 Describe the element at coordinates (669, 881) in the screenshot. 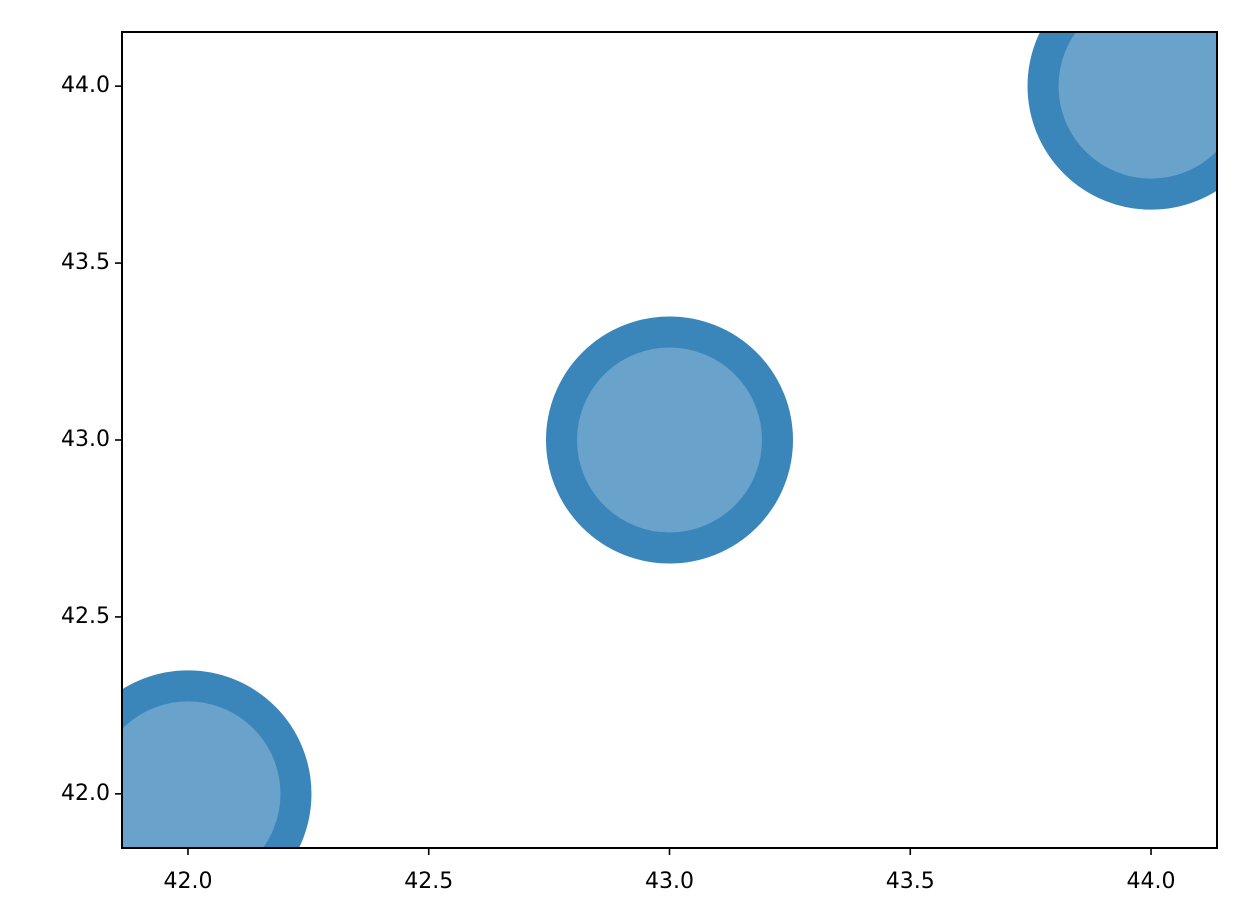

I see `x-tick-label: 43.0` at that location.